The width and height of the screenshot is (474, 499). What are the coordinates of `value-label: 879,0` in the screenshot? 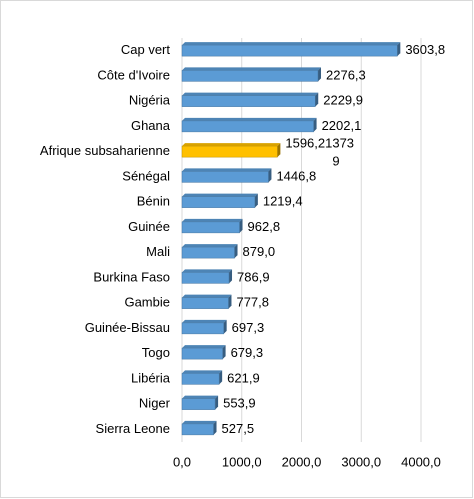 It's located at (259, 251).